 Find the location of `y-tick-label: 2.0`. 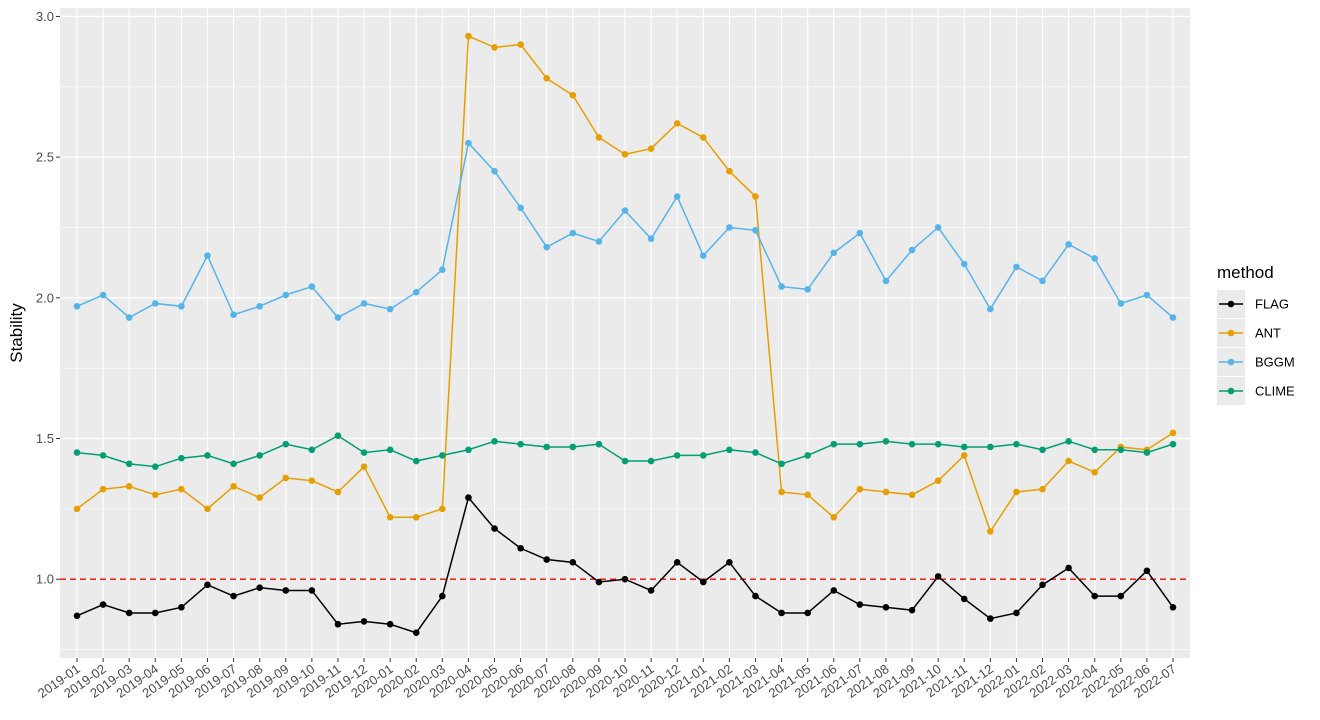

y-tick-label: 2.0 is located at coordinates (45, 297).